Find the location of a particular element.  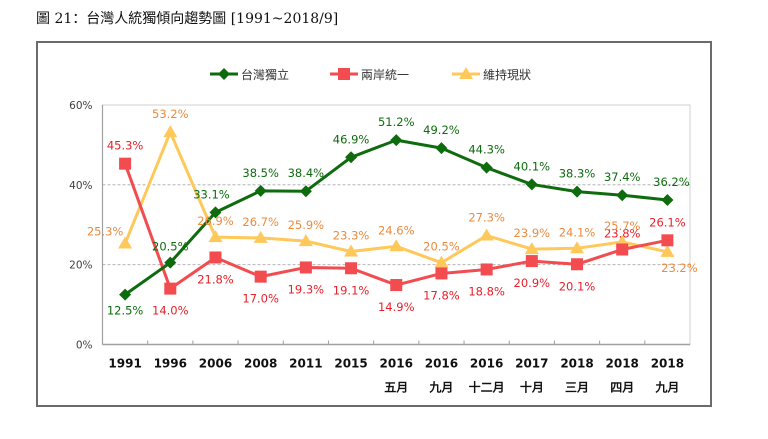

x-tick-label-month: 五月 is located at coordinates (396, 388).